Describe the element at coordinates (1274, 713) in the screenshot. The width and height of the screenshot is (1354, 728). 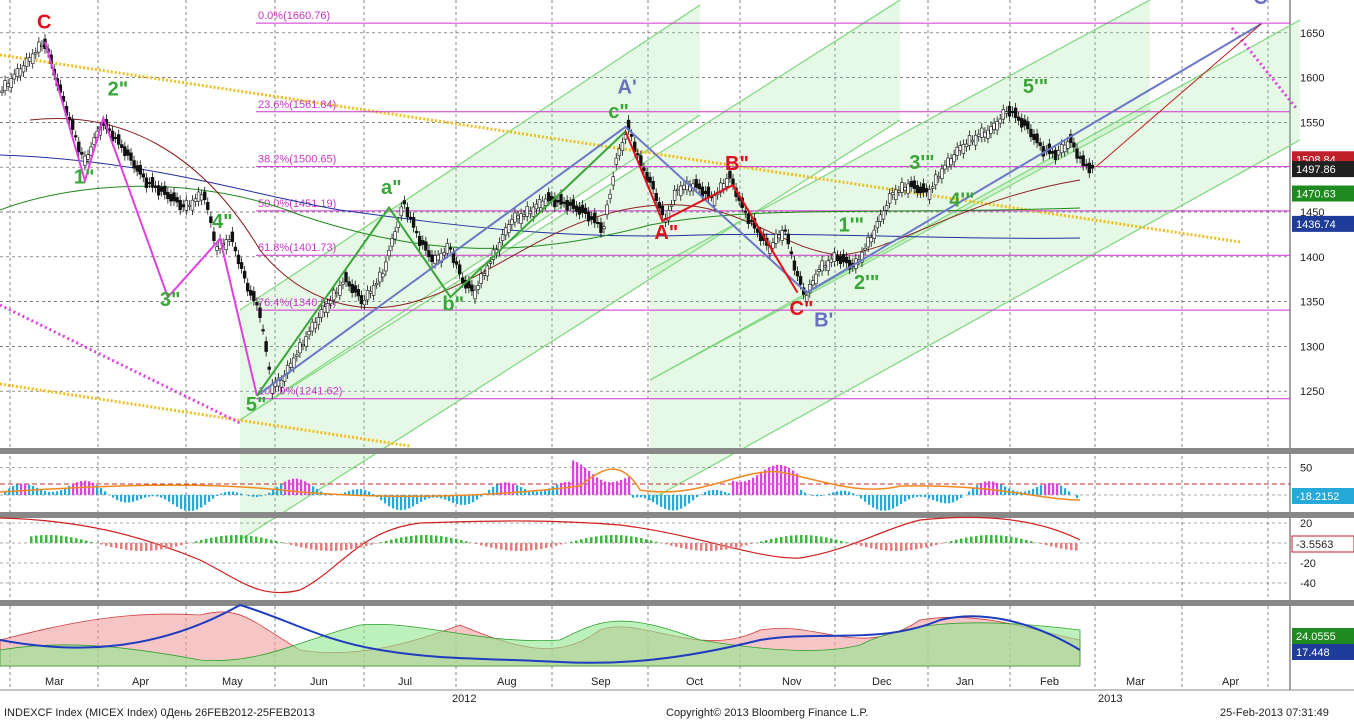
I see `footer-right: 25-Feb-2013 07:31:49` at that location.